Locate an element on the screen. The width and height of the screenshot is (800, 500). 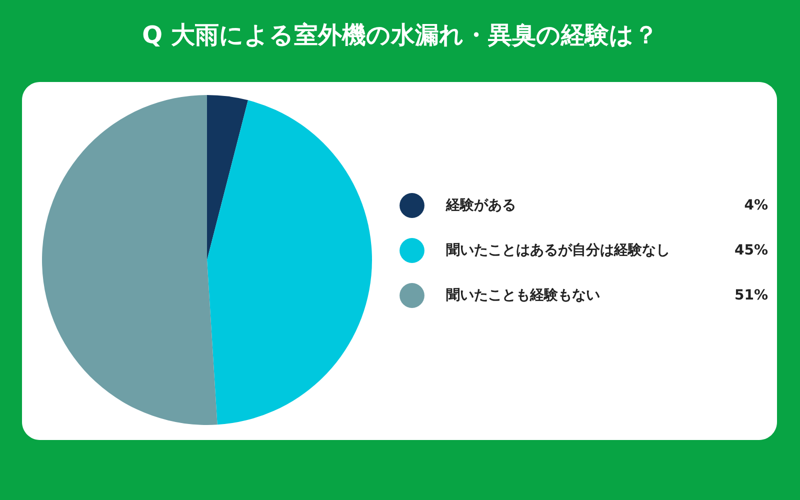
chart-title: Q 大雨による室外機の水漏れ・異臭の経験は？ is located at coordinates (400, 35).